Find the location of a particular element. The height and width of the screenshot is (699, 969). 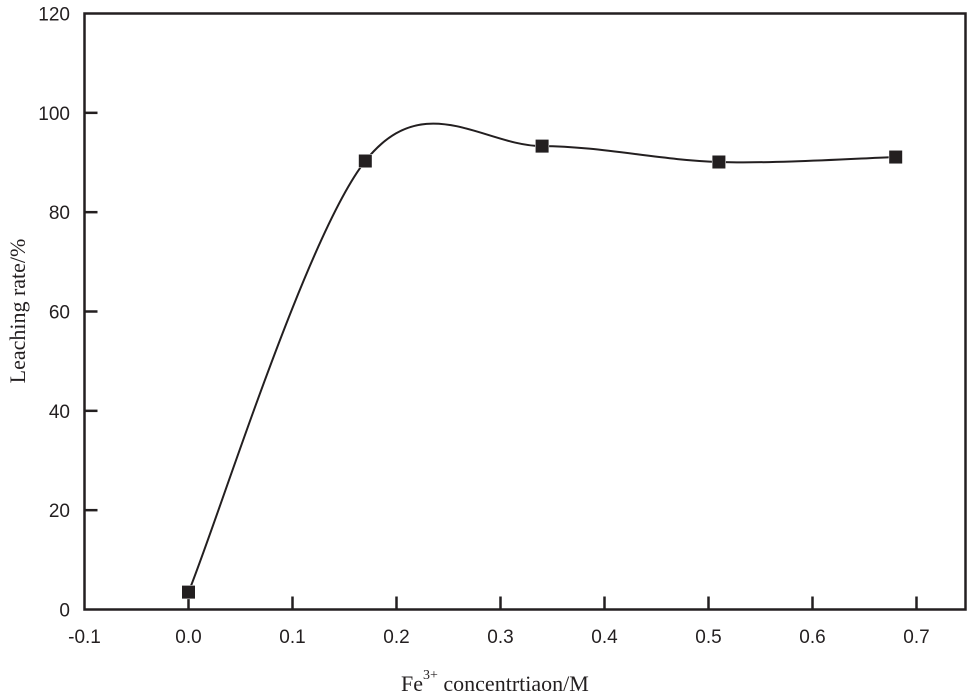

y-tick-label: 60 is located at coordinates (59, 313).